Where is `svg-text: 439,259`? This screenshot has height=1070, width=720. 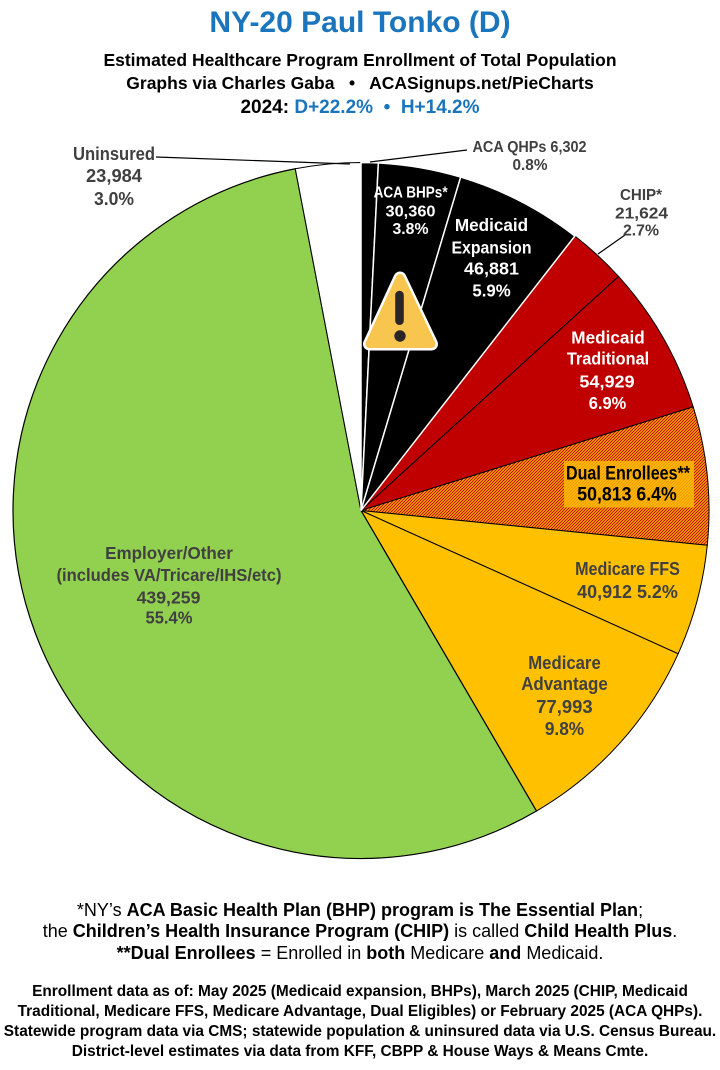 svg-text: 439,259 is located at coordinates (169, 598).